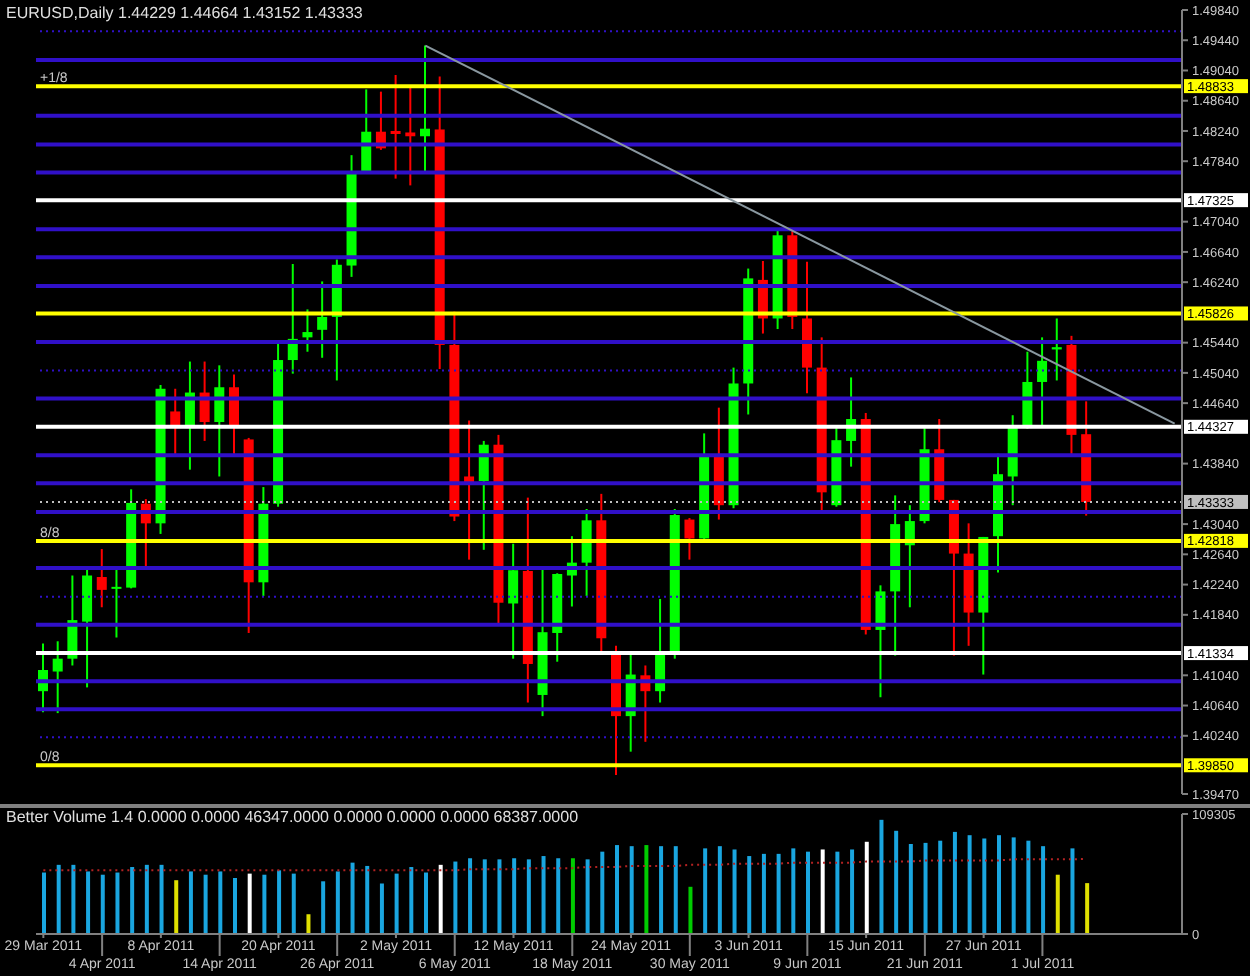  I want to click on chart-title: EURUSD,Daily 1.44229 1.44664 1.43152 1.43333, so click(184, 14).